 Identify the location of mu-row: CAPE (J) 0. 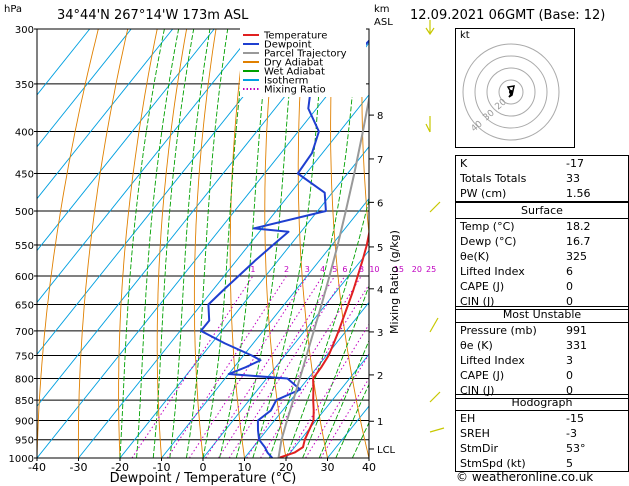
(542, 375).